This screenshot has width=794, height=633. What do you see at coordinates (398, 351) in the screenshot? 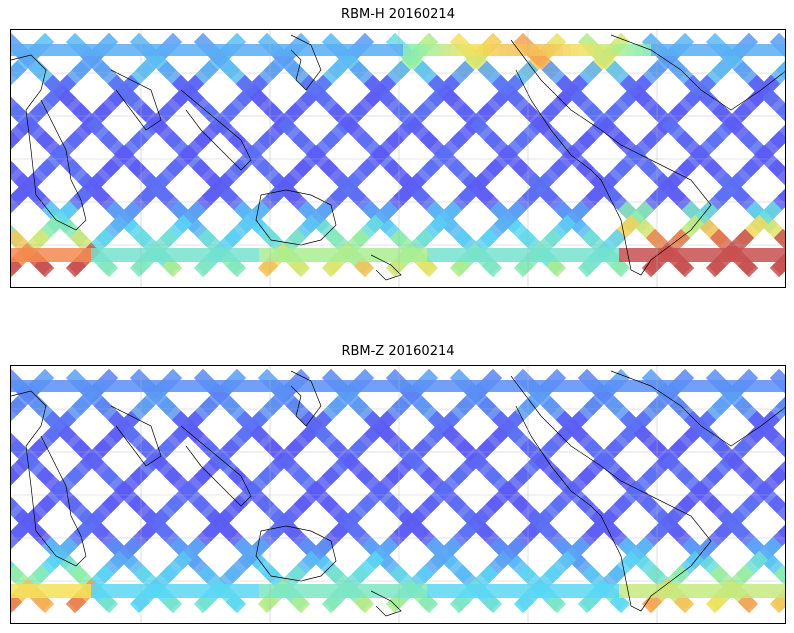
I see `panel-title-bottom: RBM-Z 20160214` at bounding box center [398, 351].